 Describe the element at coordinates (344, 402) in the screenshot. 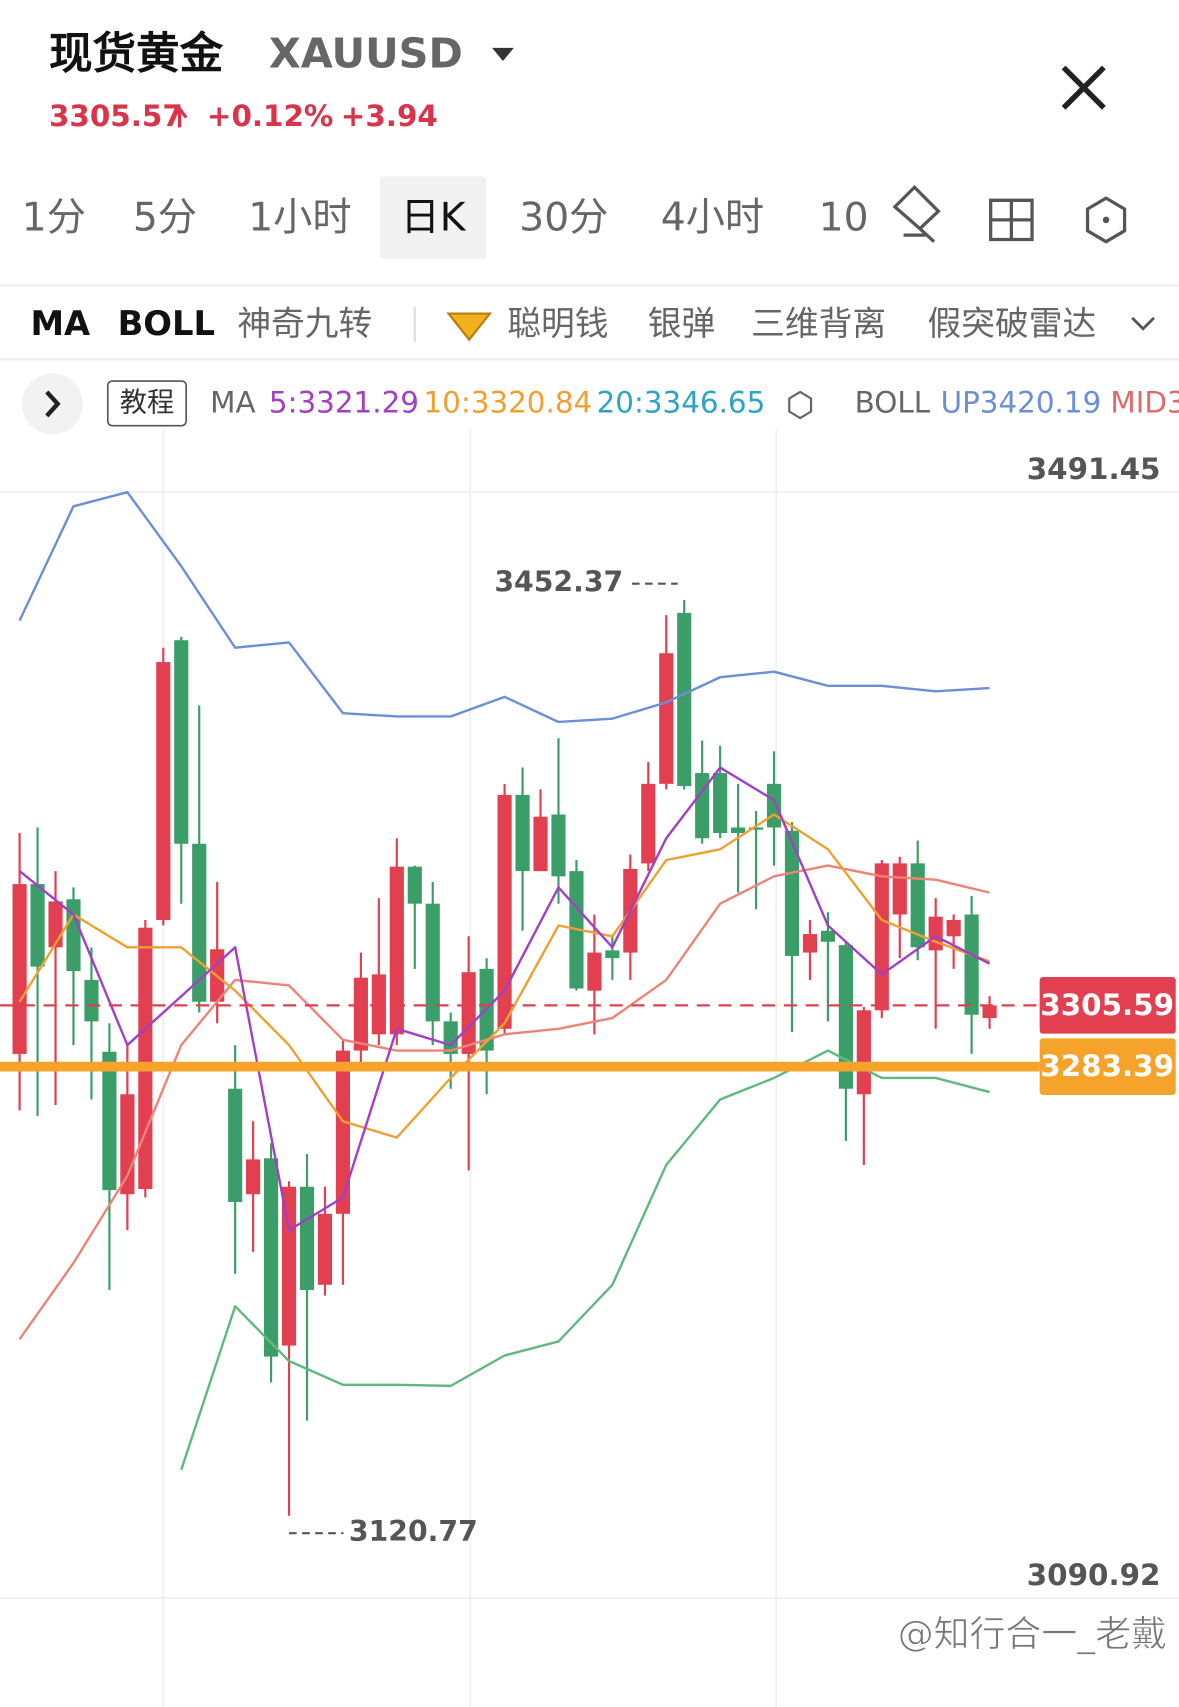

I see `ma-value: 5:3321.29` at that location.